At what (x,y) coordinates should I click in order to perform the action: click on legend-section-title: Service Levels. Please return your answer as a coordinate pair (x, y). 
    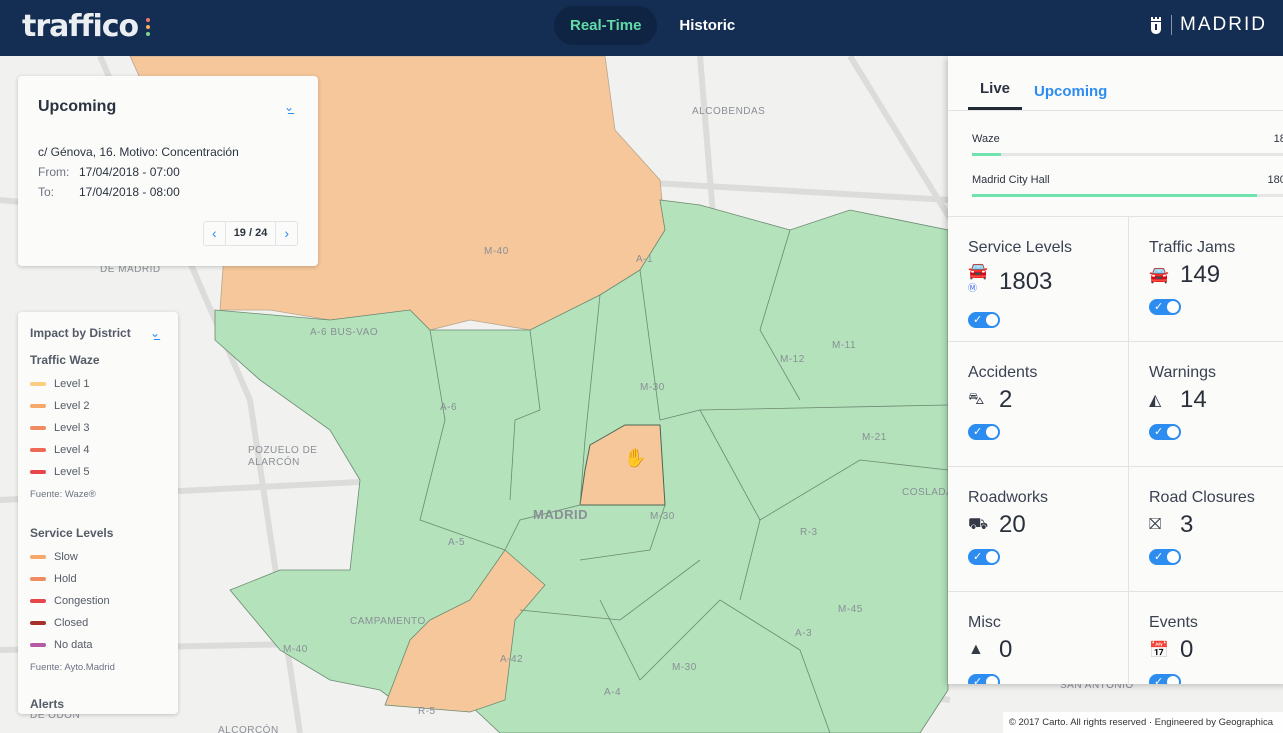
    Looking at the image, I should click on (72, 533).